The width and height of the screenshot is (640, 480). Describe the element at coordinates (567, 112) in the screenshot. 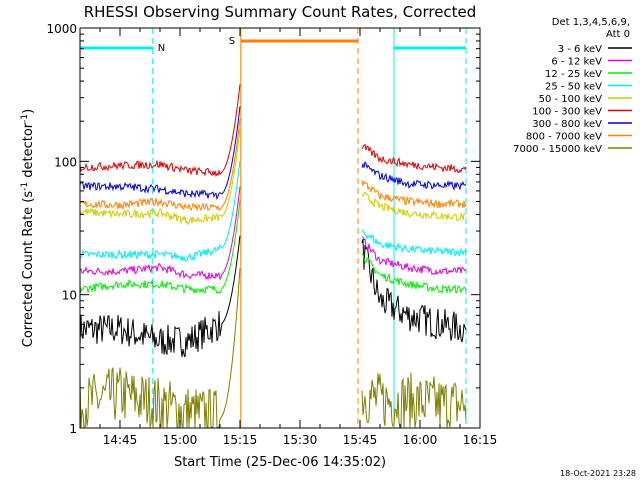

I see `legend-label: 100 - 300 keV` at that location.